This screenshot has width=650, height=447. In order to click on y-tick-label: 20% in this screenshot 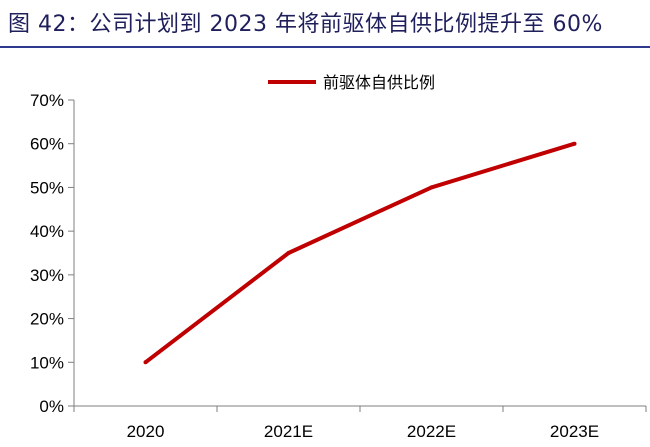, I will do `click(47, 319)`.